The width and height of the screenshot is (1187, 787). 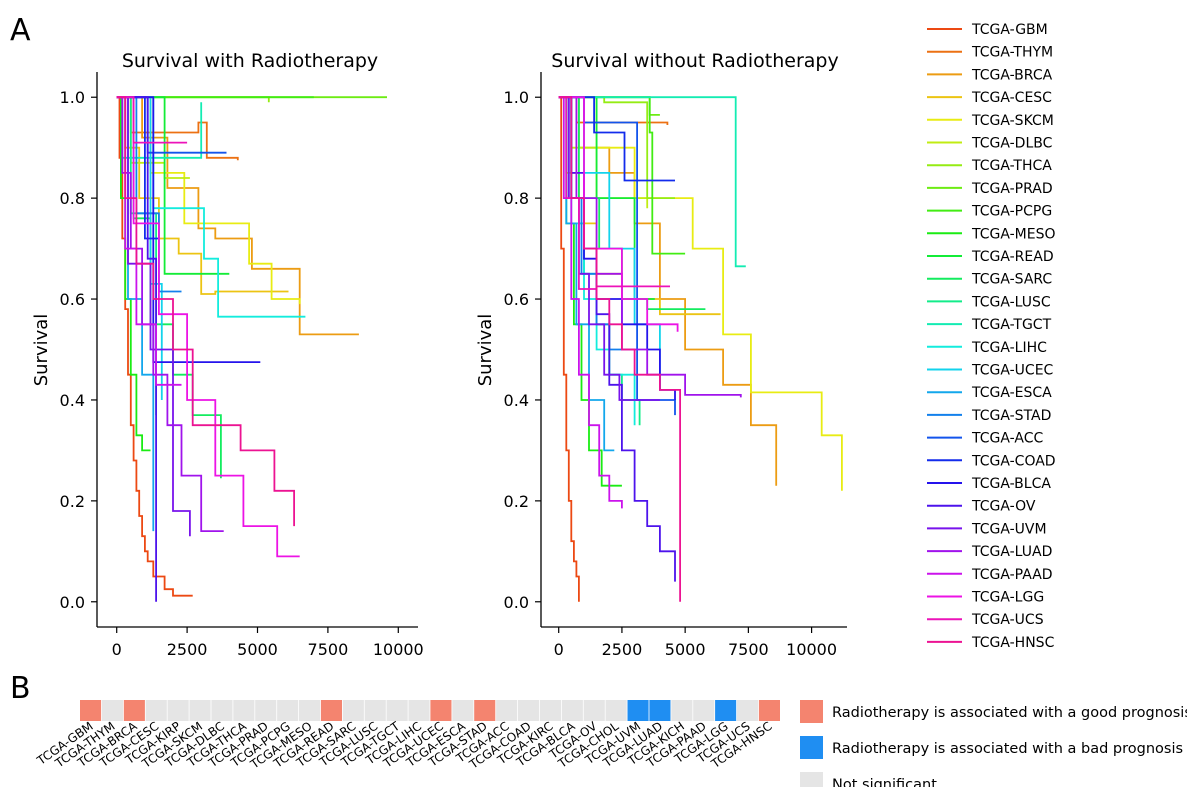 What do you see at coordinates (1011, 98) in the screenshot?
I see `legend-label: TCGA-CESC` at bounding box center [1011, 98].